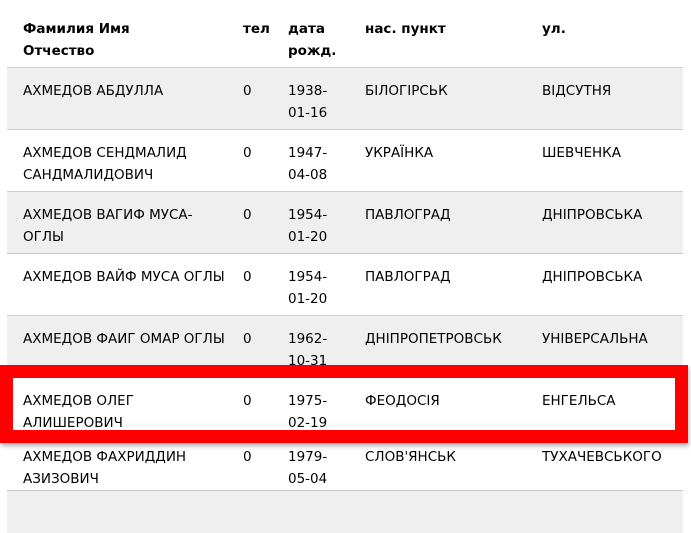  I want to click on column-header-dob: дата рожд., so click(312, 40).